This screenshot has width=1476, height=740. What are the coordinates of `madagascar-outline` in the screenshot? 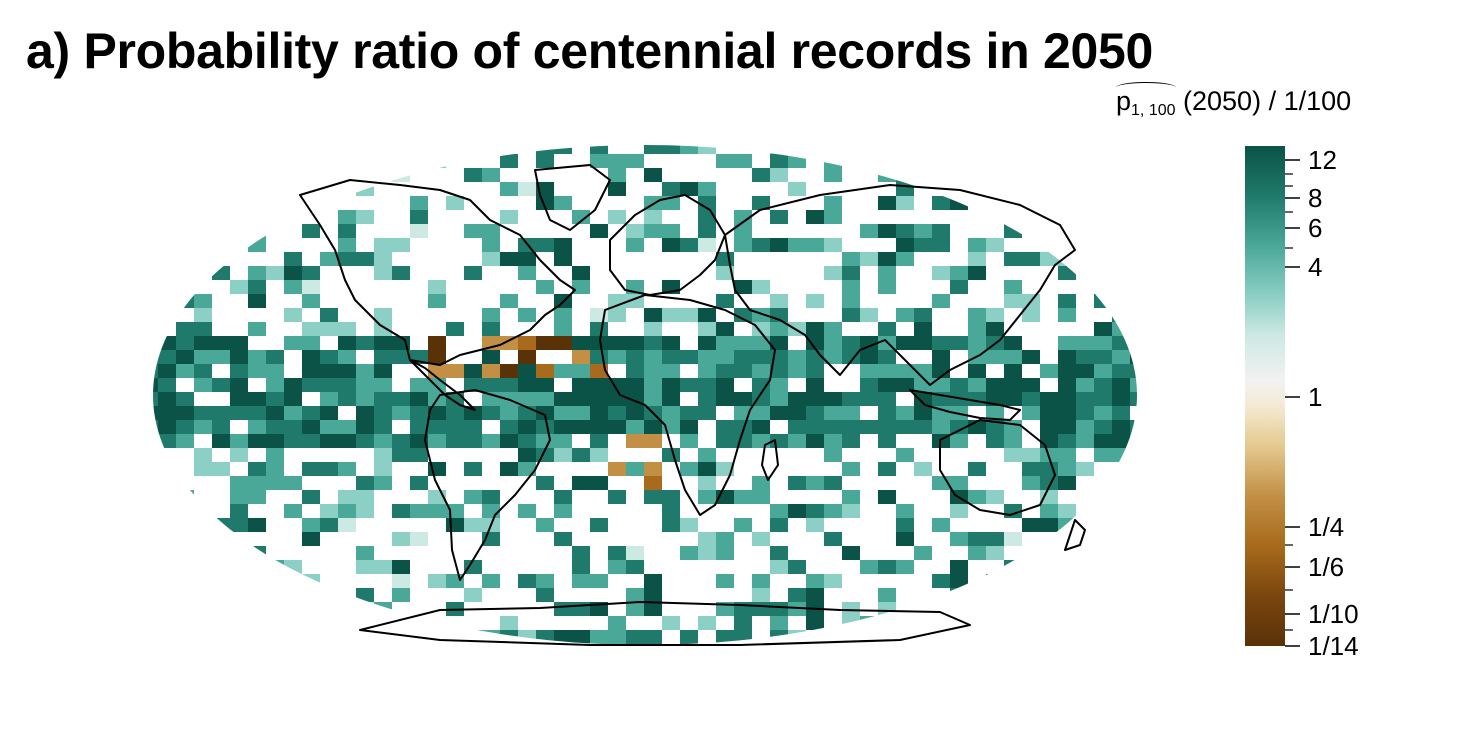 It's located at (770, 460).